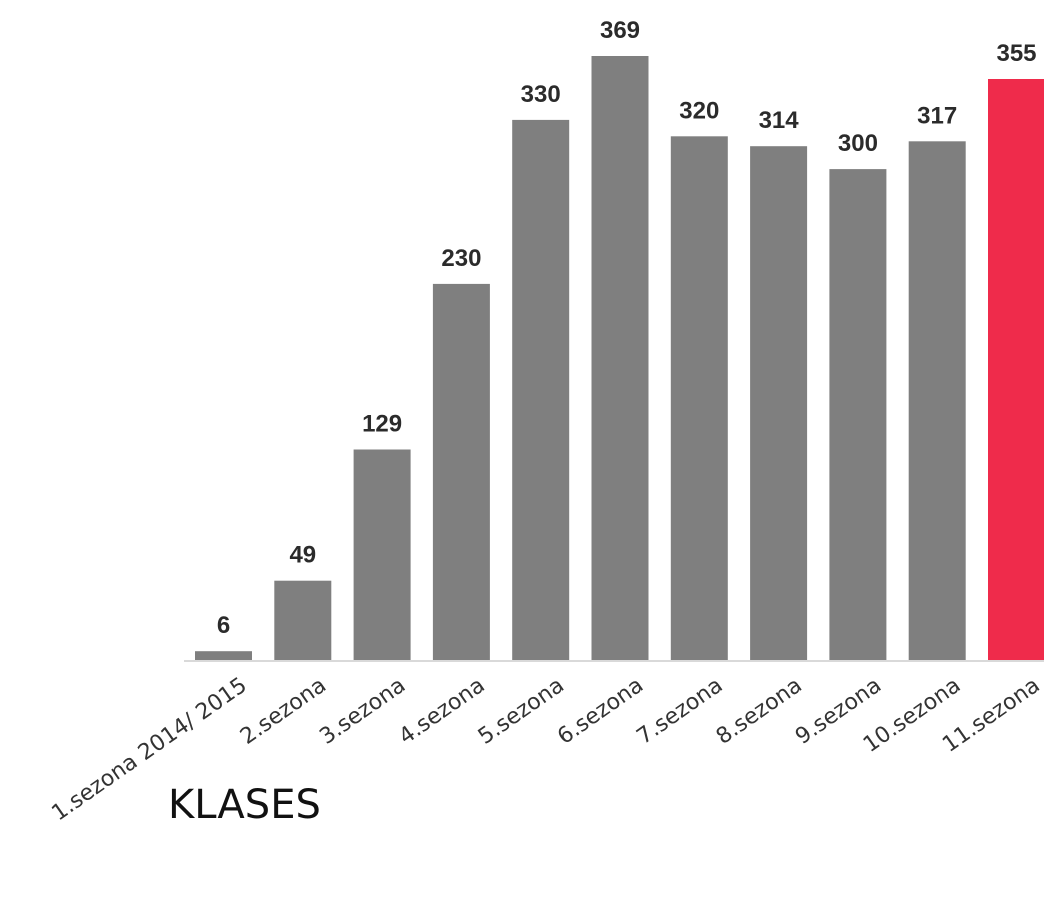  I want to click on chart-title: KLASES, so click(244, 805).